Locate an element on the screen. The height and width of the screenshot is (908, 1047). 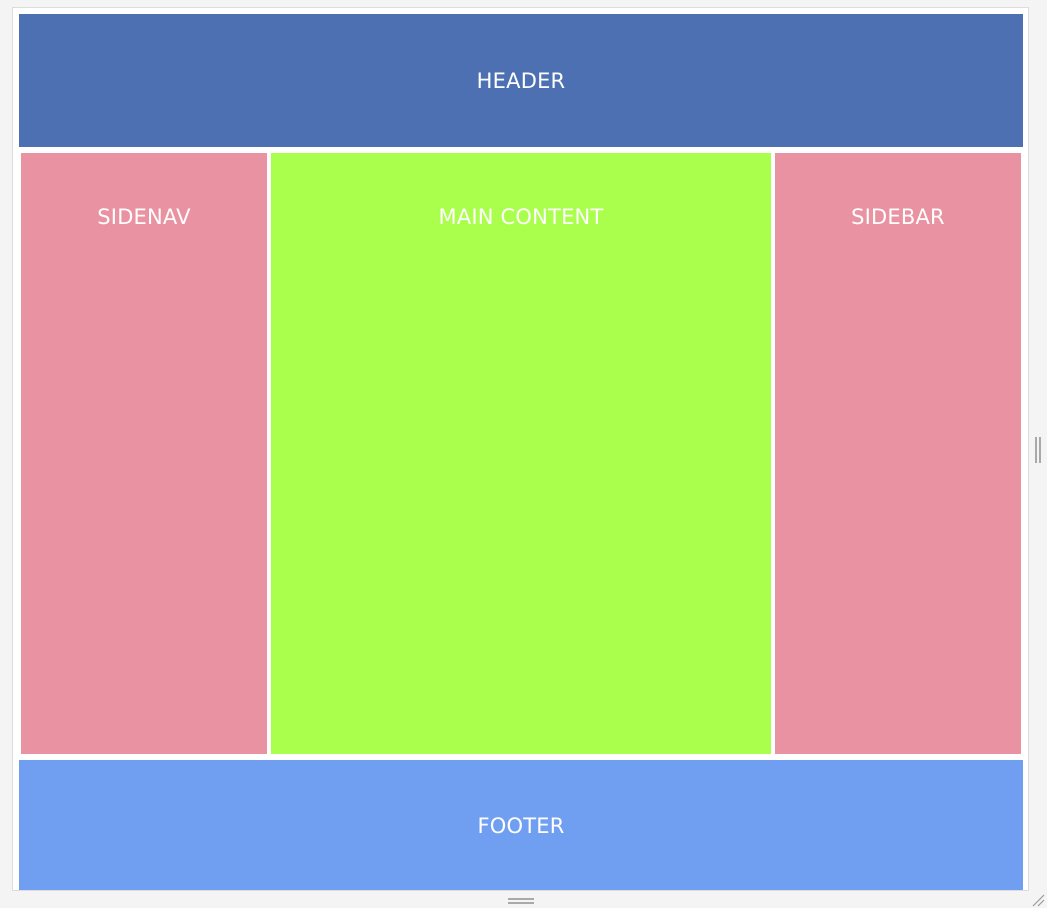
header-label: HEADER is located at coordinates (521, 80).